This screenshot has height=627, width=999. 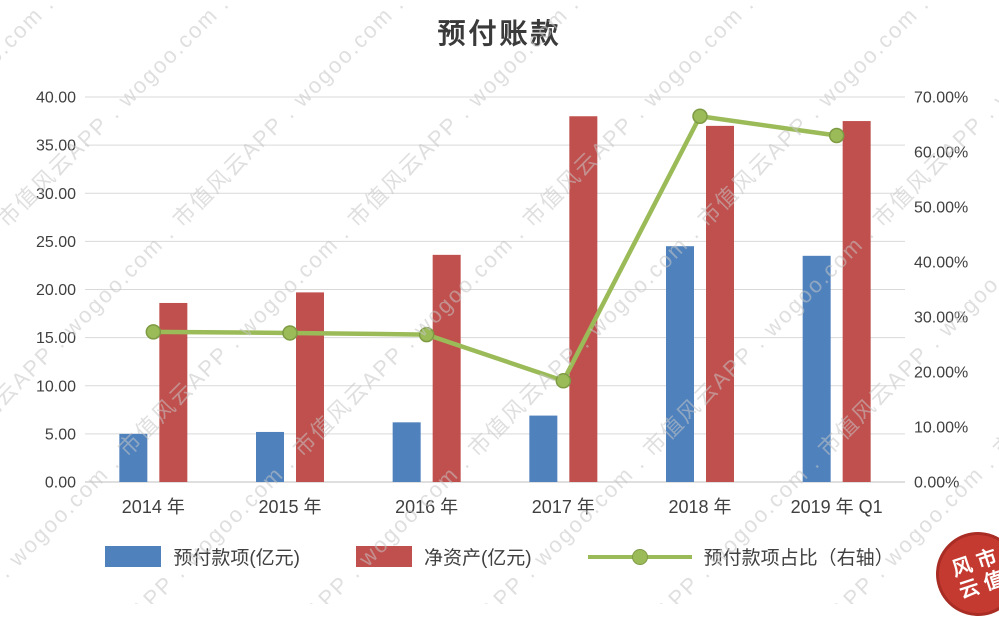 I want to click on x-axis-label: 2019 年 Q1, so click(x=837, y=507).